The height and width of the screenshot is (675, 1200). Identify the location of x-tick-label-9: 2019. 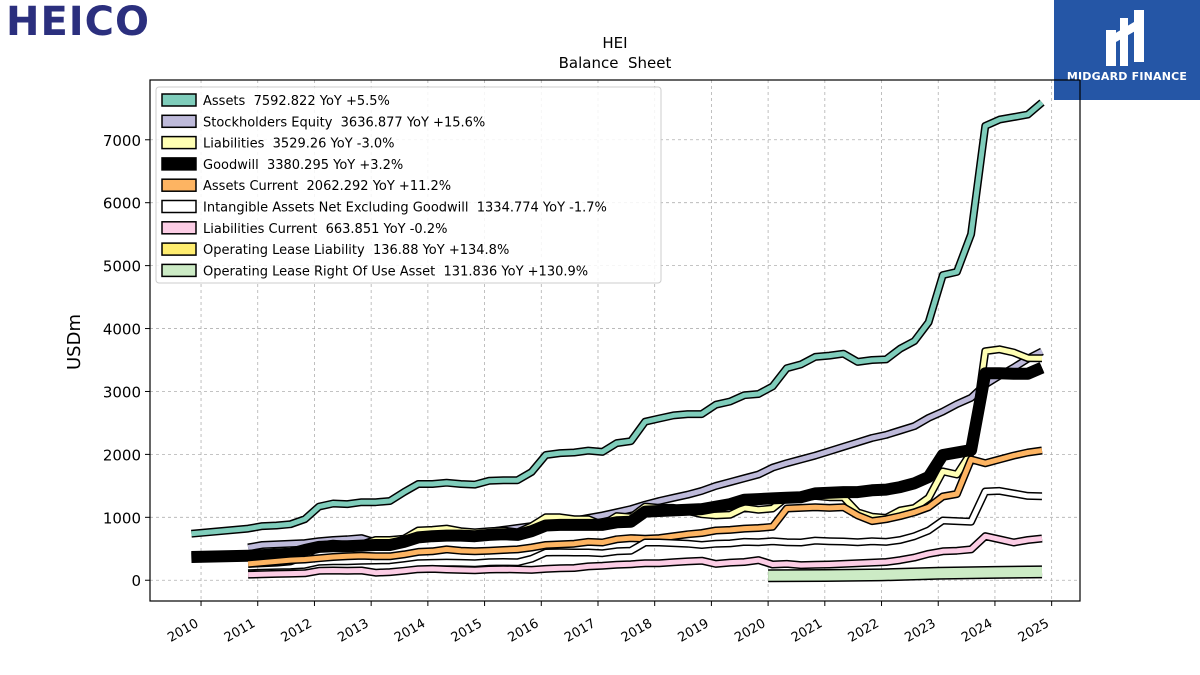
(694, 631).